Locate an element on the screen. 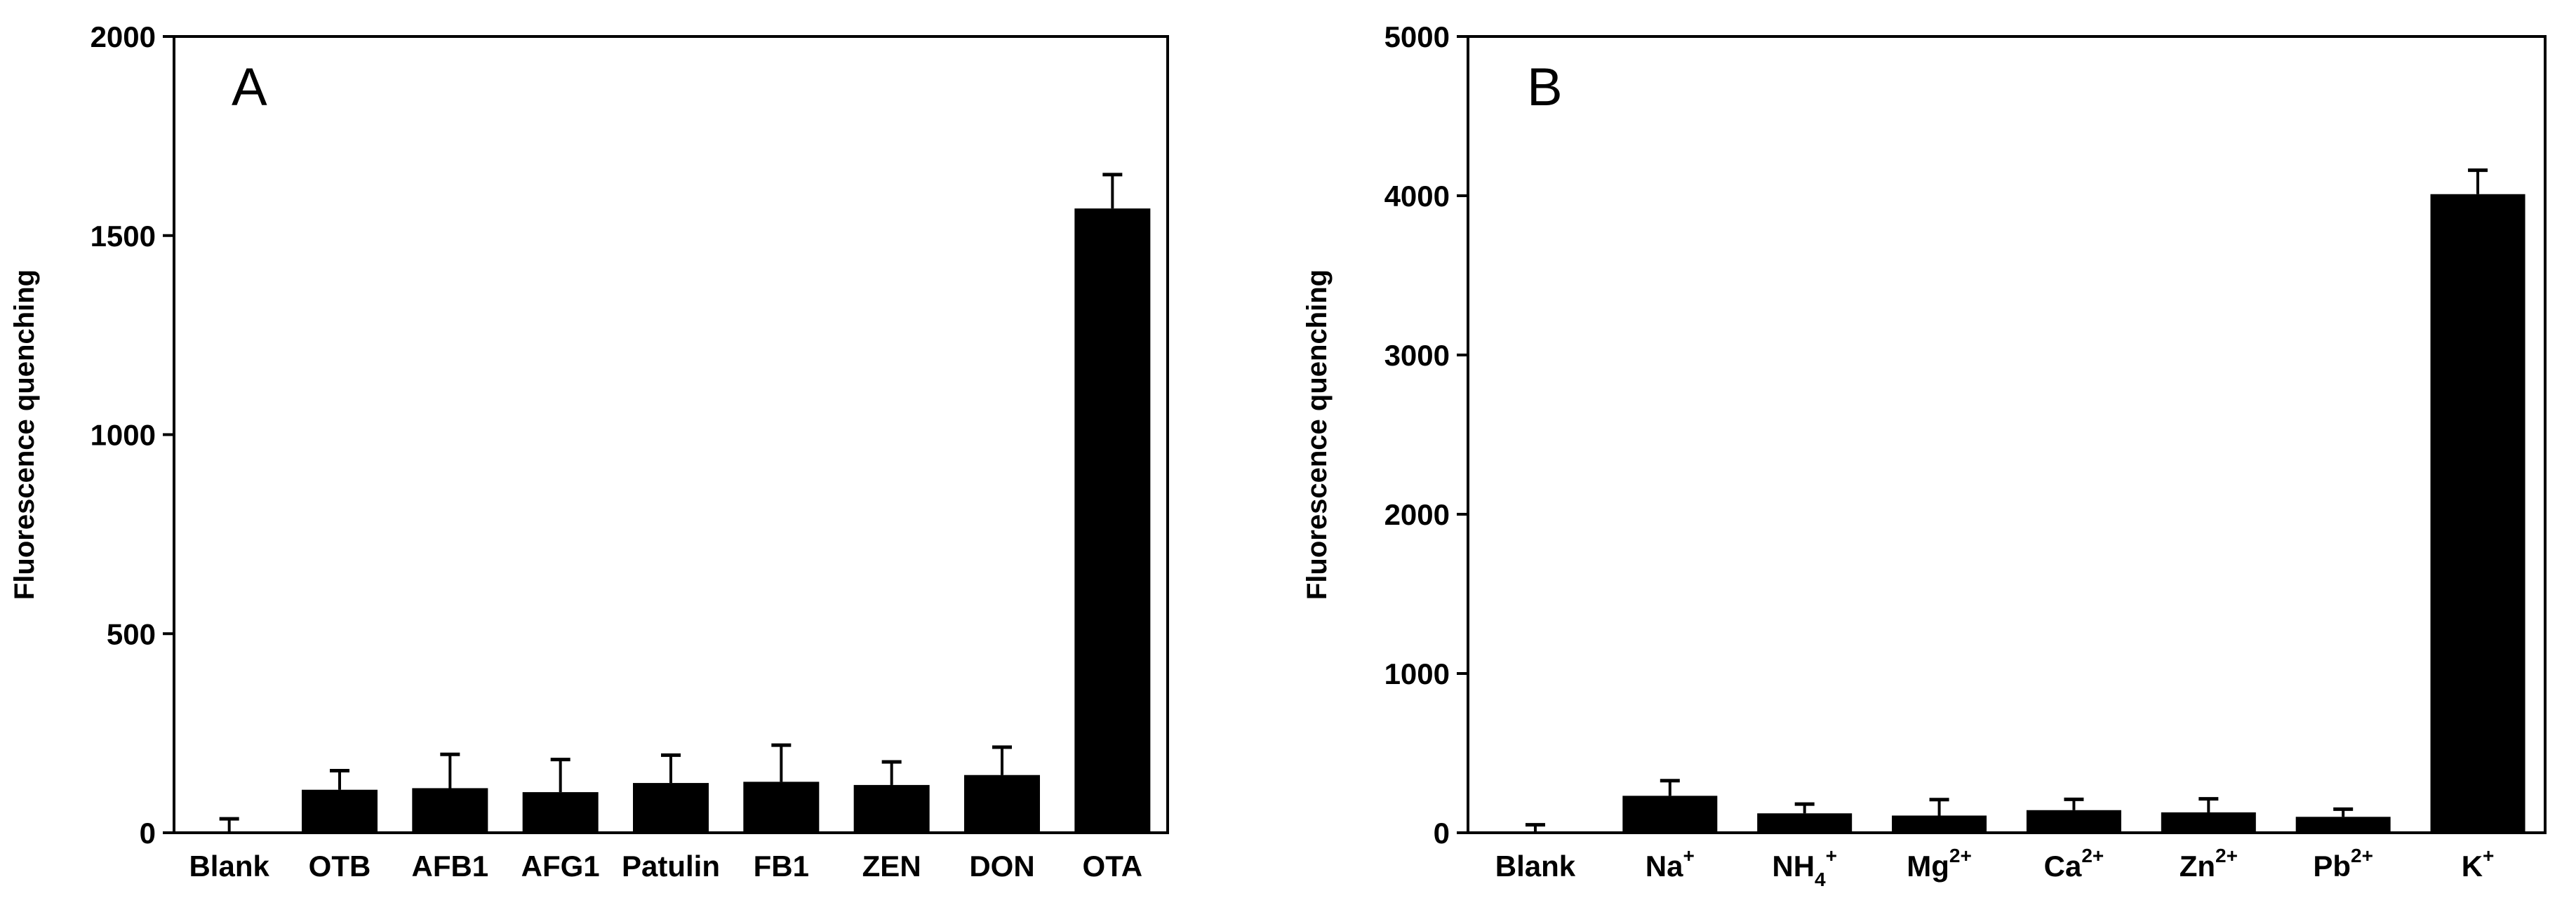 The width and height of the screenshot is (2576, 898). x-tick-label: FB1 is located at coordinates (781, 866).